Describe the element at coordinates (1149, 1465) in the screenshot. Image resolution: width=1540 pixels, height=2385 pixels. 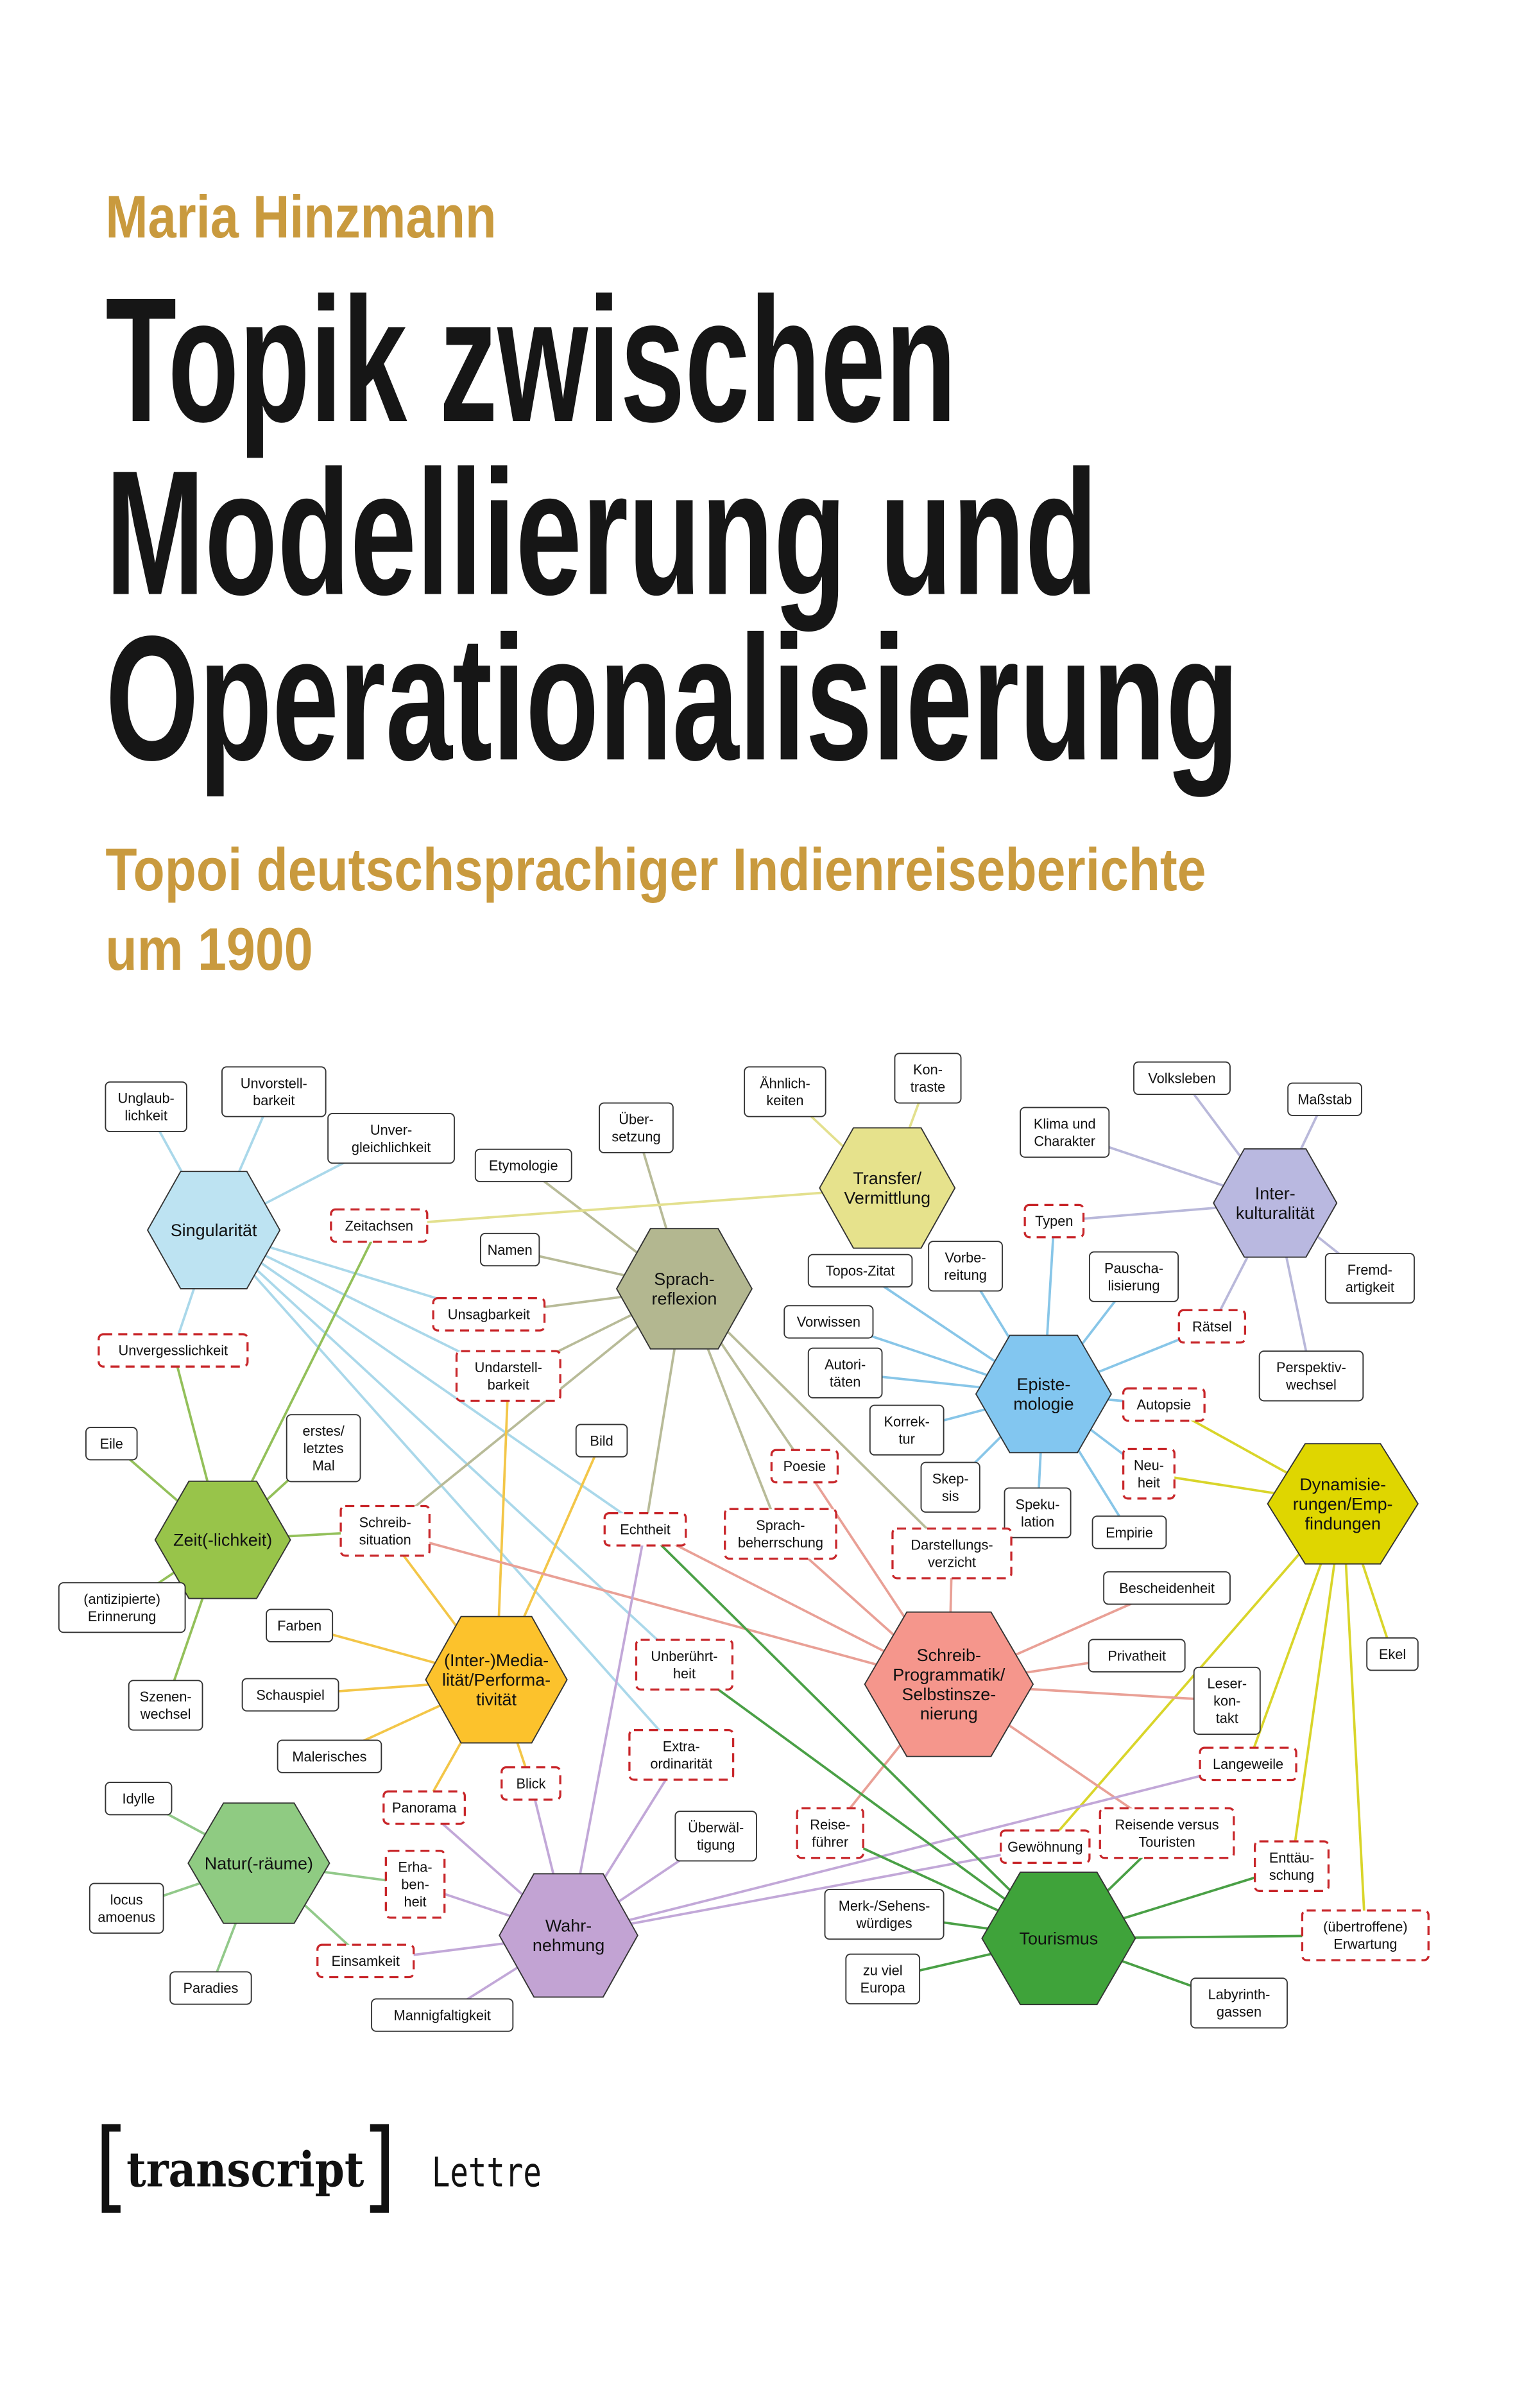
I see `topic-label: Neu-` at that location.